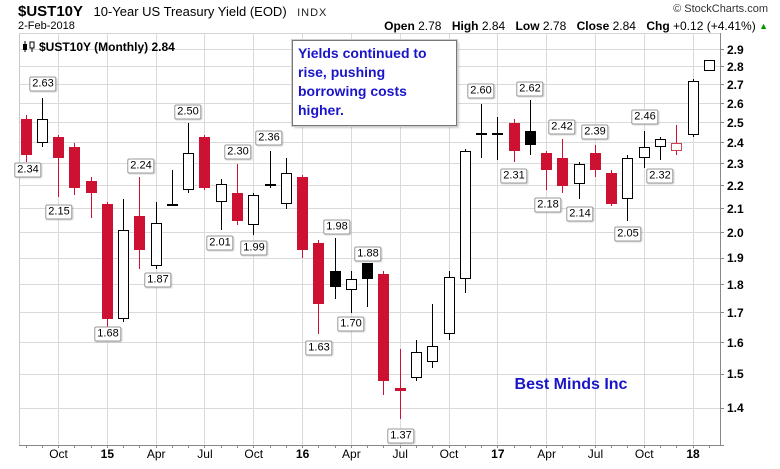 This screenshot has width=780, height=469. What do you see at coordinates (416, 365) in the screenshot?
I see `candle-body-Aug-2016` at bounding box center [416, 365].